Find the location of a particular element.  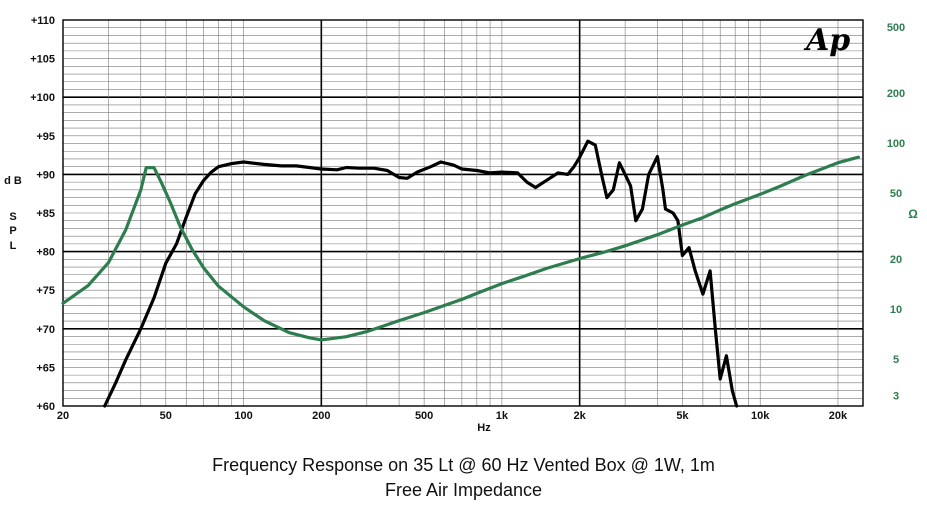

y2-tick-label: 3 is located at coordinates (896, 397).